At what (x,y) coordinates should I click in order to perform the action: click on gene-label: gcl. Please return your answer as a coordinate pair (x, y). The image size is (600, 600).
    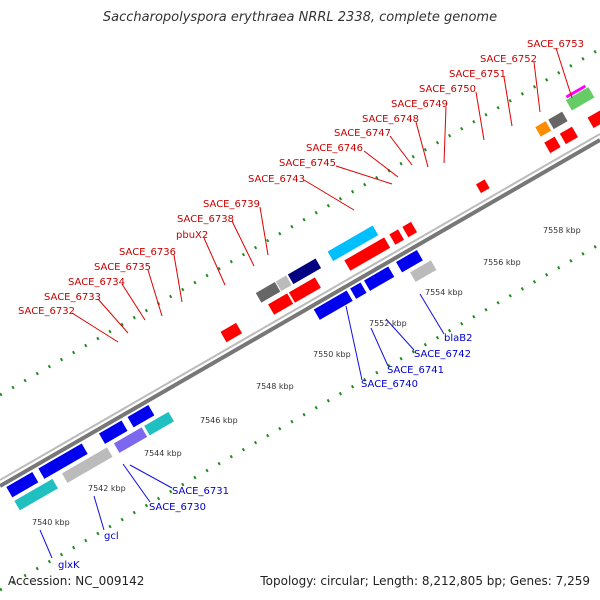
    Looking at the image, I should click on (111, 536).